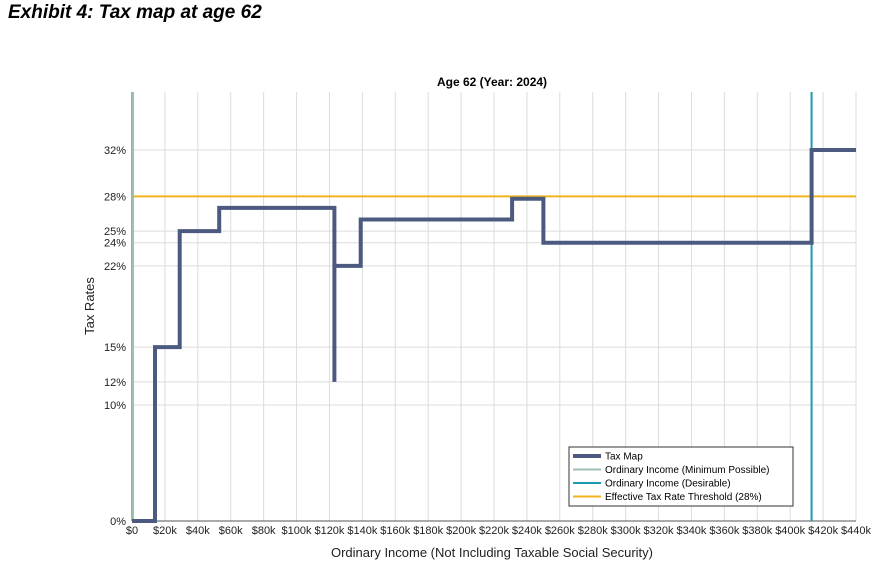 The height and width of the screenshot is (570, 884). I want to click on x-tick-label: $360k, so click(724, 531).